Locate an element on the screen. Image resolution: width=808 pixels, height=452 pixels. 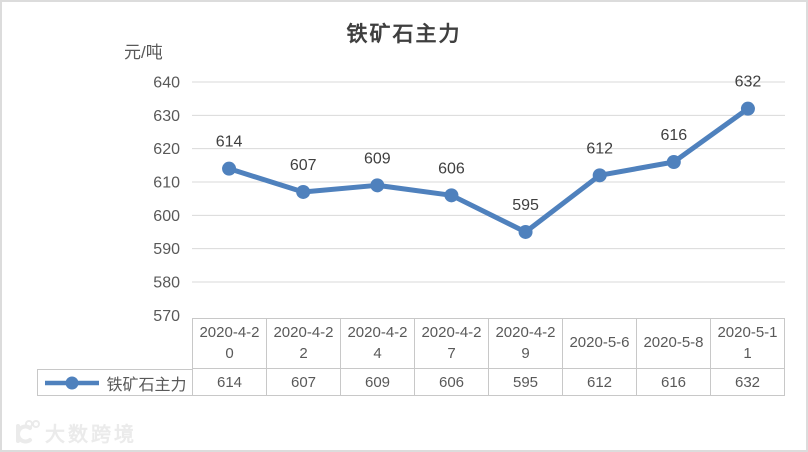
value-cell: 632 is located at coordinates (748, 382).